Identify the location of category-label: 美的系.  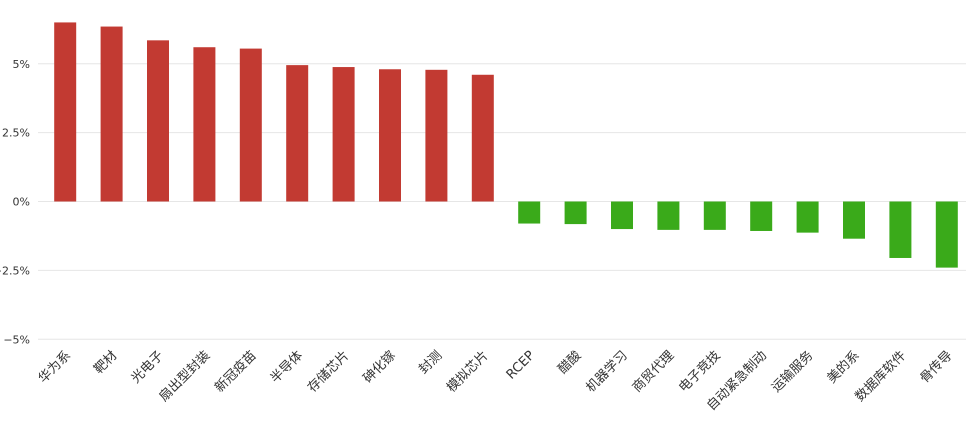
(843, 367).